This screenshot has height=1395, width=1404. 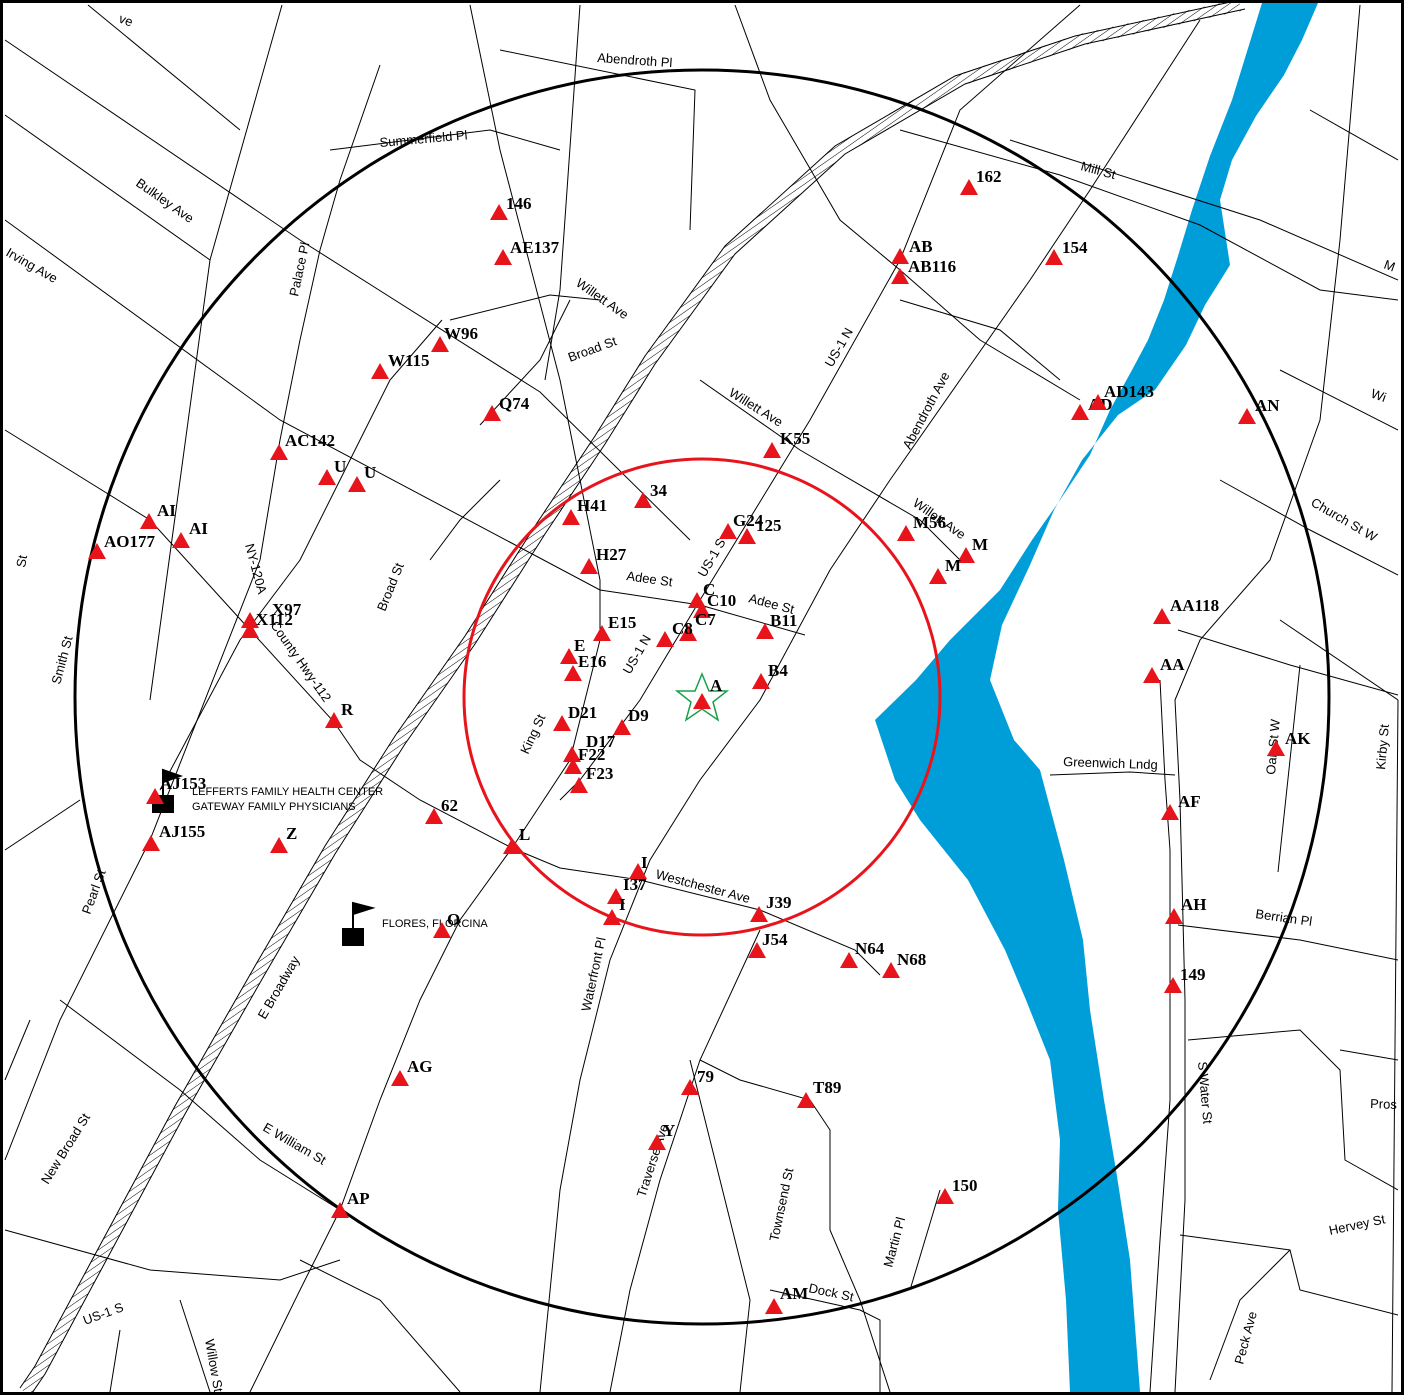 I want to click on street-label-palace-pl: Palace Pl, so click(x=299, y=269).